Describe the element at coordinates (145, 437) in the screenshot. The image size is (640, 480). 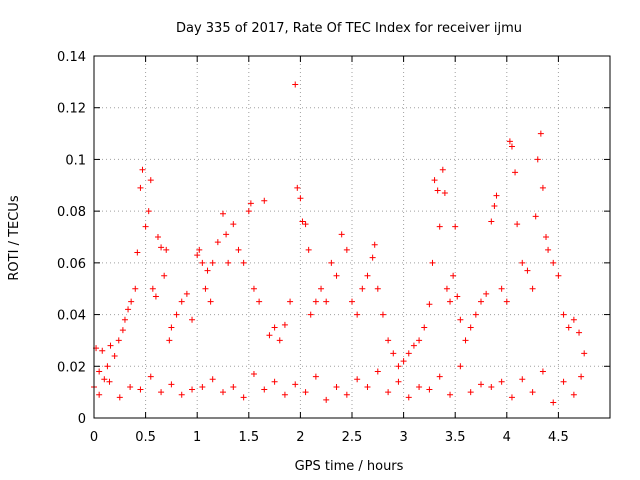
I see `x-tick-label: 0.5` at that location.